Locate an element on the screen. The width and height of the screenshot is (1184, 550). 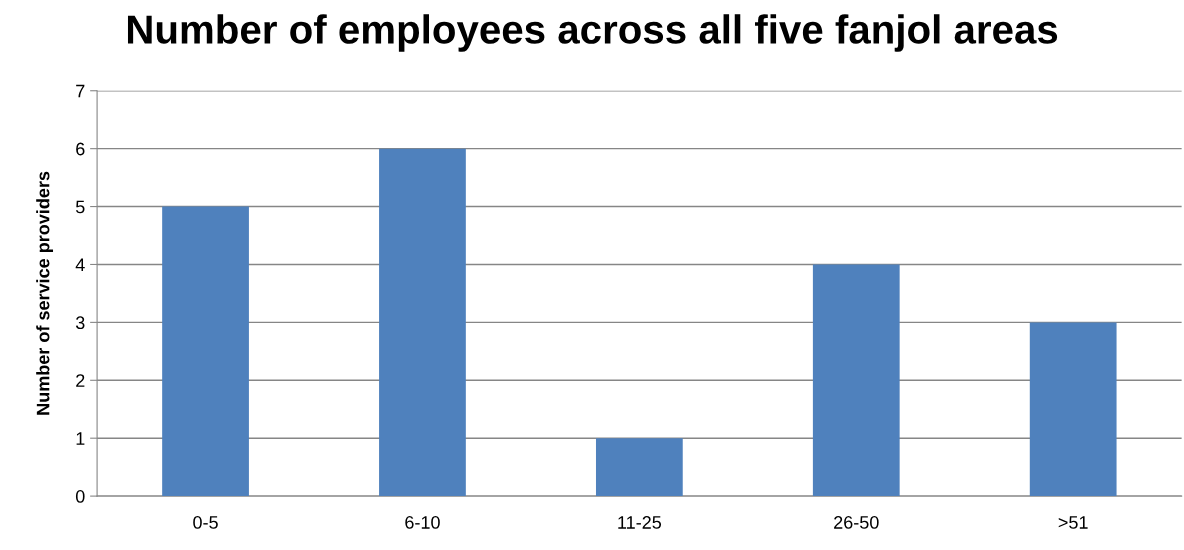
x-tick-label: >51 is located at coordinates (1073, 522).